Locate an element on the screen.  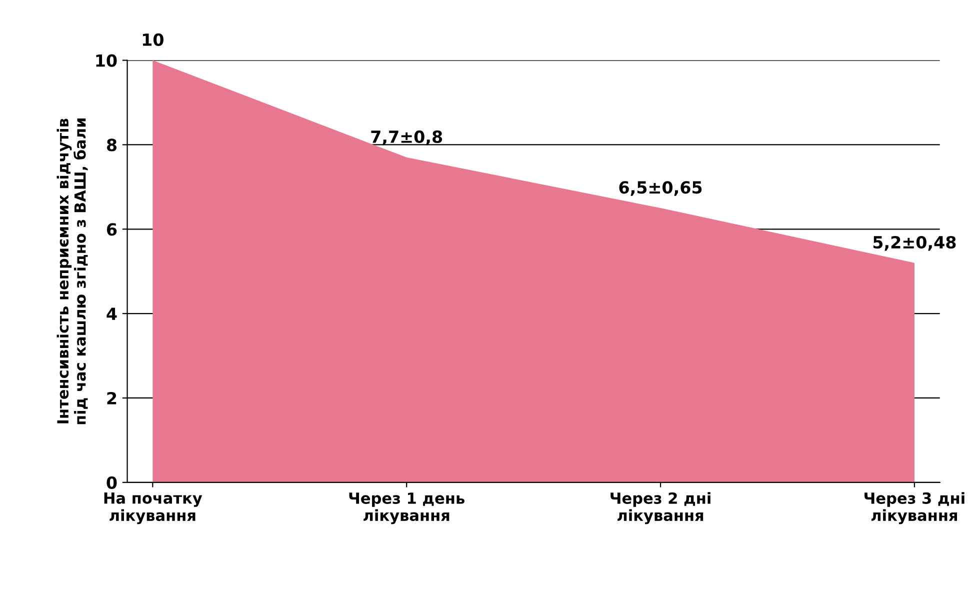
text: 10 is located at coordinates (153, 39).